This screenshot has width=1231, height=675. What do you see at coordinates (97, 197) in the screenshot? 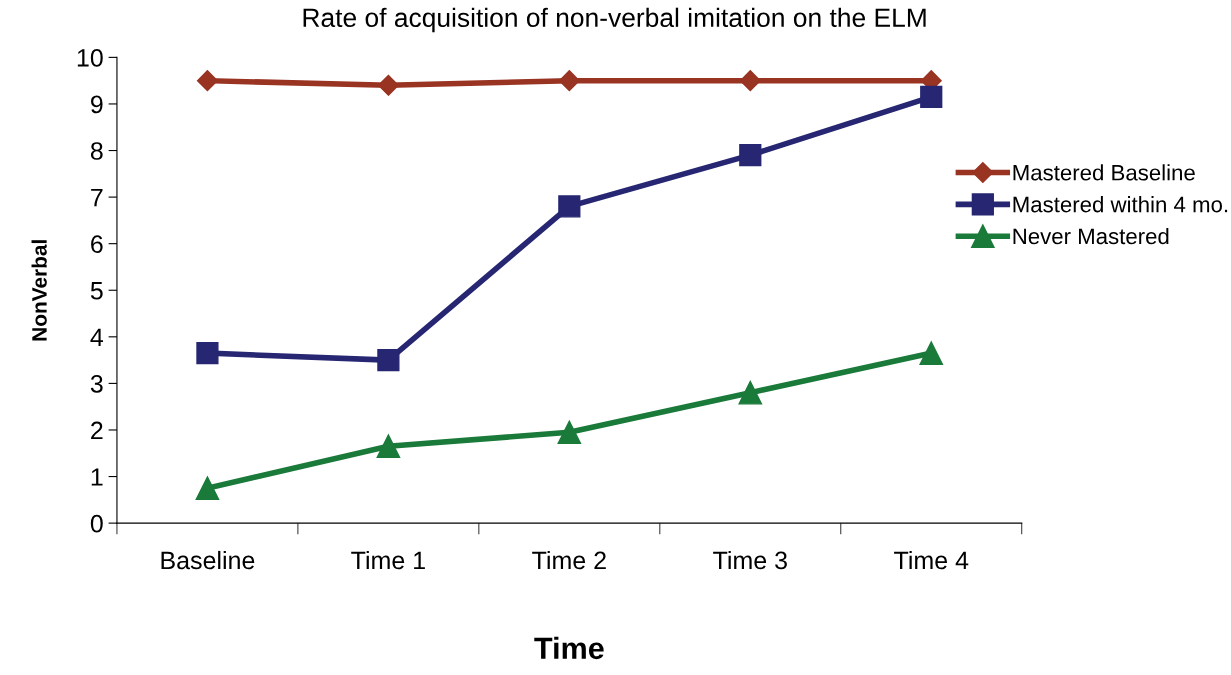
I see `y-tick-label: 7` at bounding box center [97, 197].